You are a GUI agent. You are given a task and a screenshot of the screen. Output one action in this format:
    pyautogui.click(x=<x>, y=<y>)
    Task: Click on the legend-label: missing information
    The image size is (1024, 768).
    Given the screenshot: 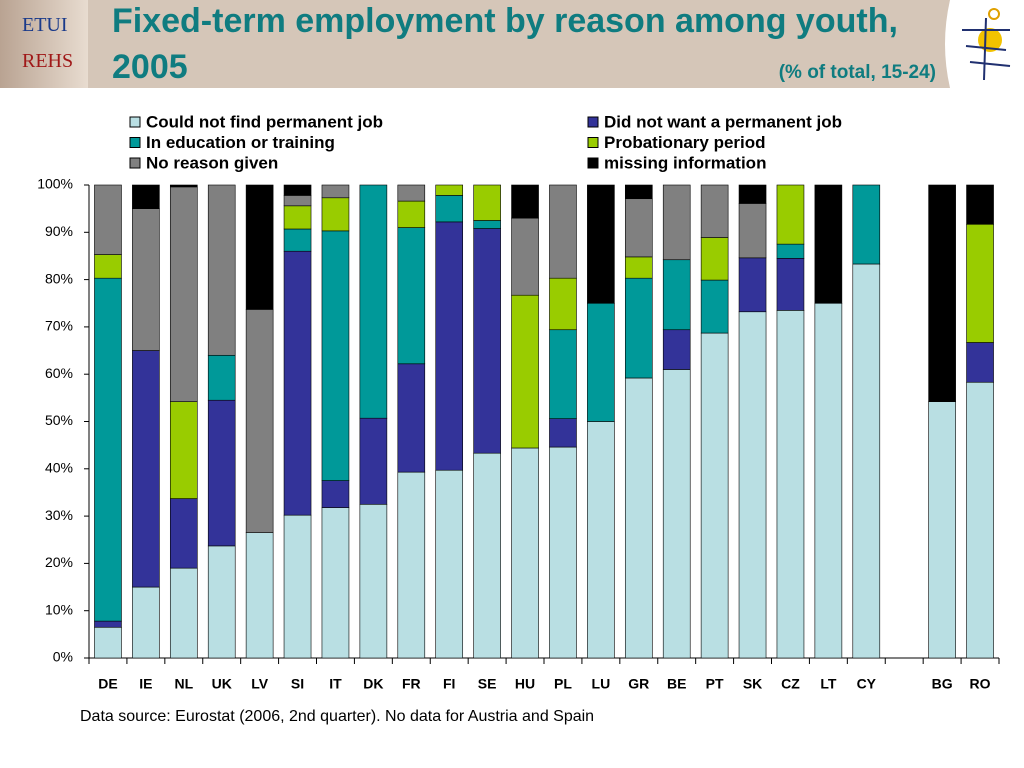 What is the action you would take?
    pyautogui.click(x=685, y=162)
    